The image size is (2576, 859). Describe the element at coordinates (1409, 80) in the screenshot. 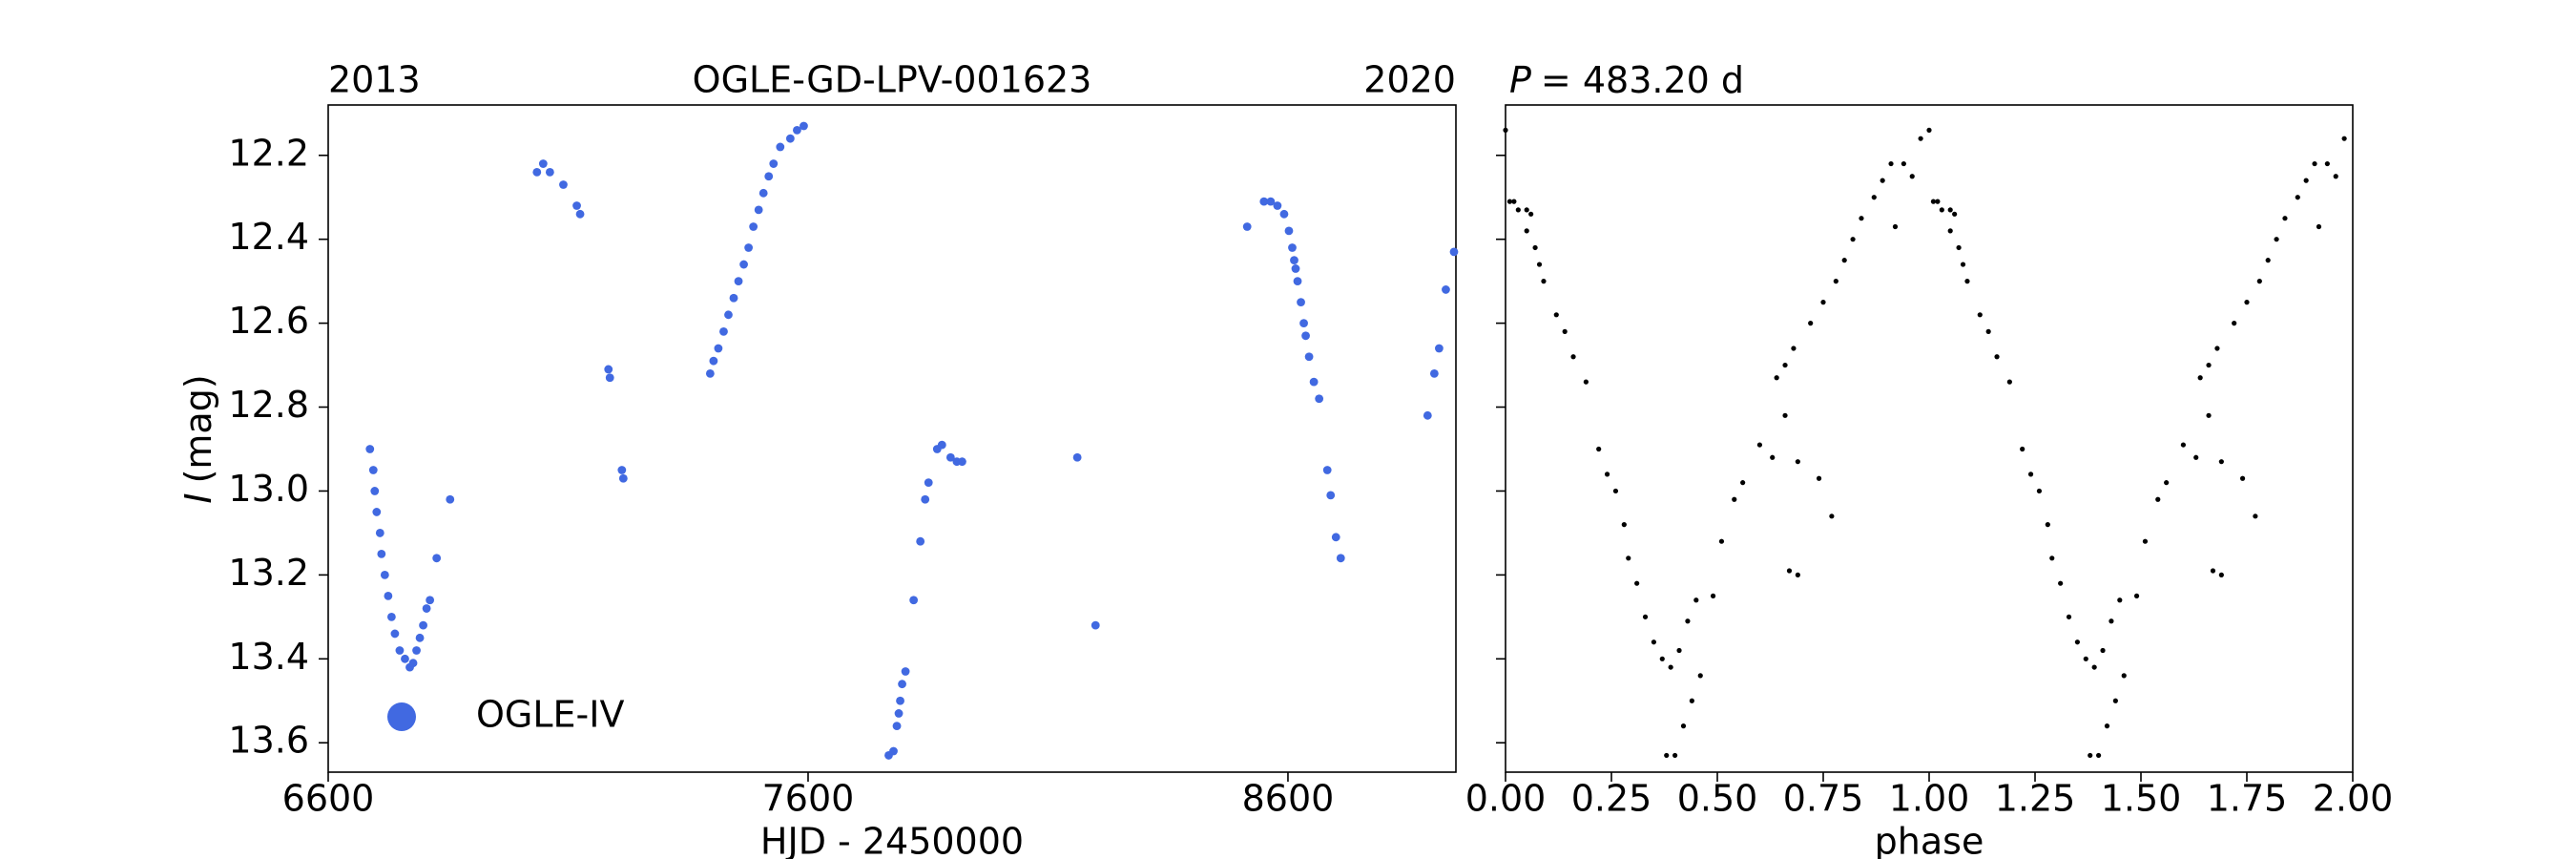

I see `right-year: 2020` at that location.